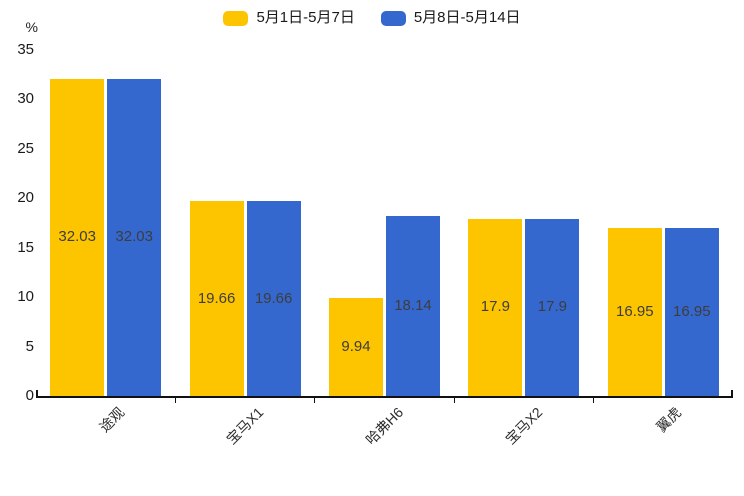 The width and height of the screenshot is (744, 496). What do you see at coordinates (31, 27) in the screenshot?
I see `y-axis-unit-label: %` at bounding box center [31, 27].